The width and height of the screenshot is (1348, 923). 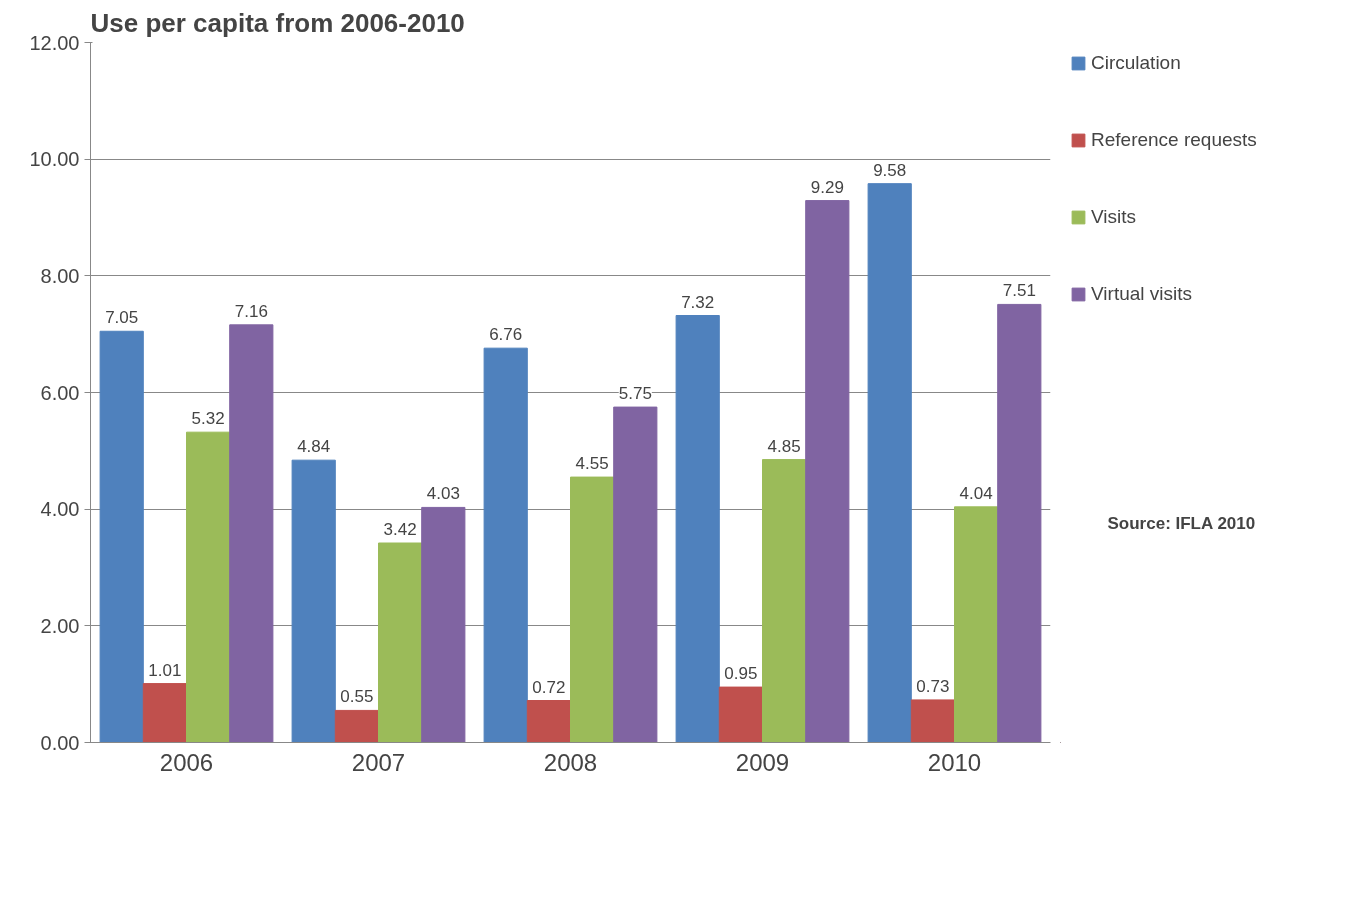 What do you see at coordinates (60, 625) in the screenshot?
I see `y-tick-label: 2.00` at bounding box center [60, 625].